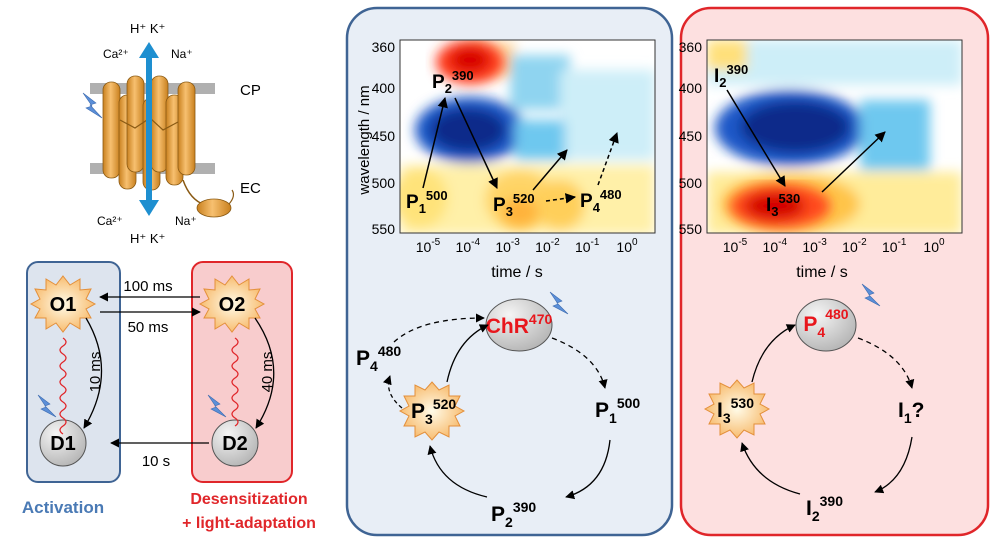 Image resolution: width=997 pixels, height=541 pixels. What do you see at coordinates (384, 183) in the screenshot?
I see `ytick-500: 500` at bounding box center [384, 183].